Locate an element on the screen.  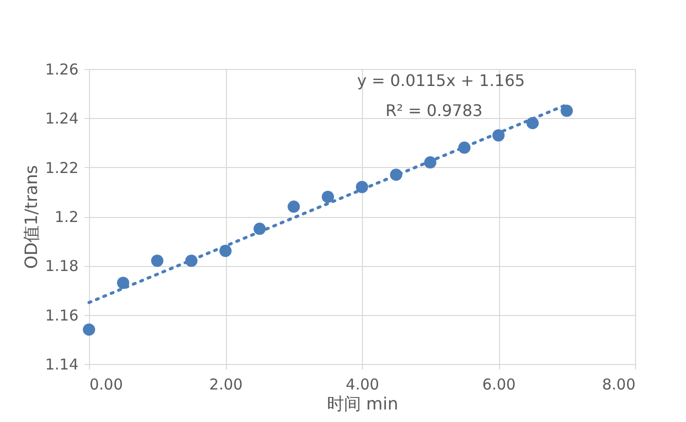
x-tick-label: 8.00 is located at coordinates (619, 385).